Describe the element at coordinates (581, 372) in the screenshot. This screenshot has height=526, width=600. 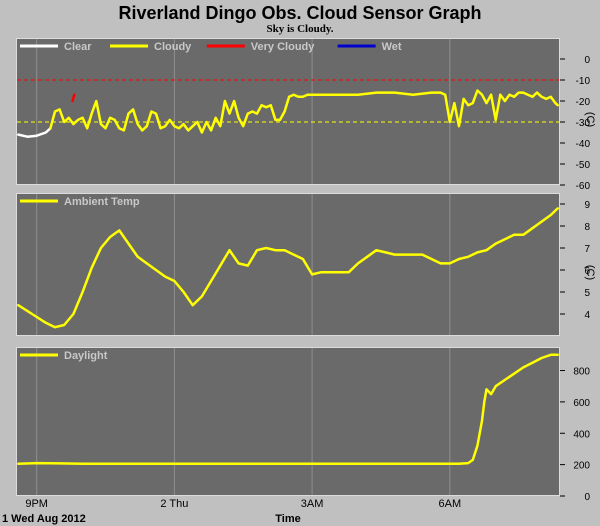
I see `y-tick-label: 800` at that location.